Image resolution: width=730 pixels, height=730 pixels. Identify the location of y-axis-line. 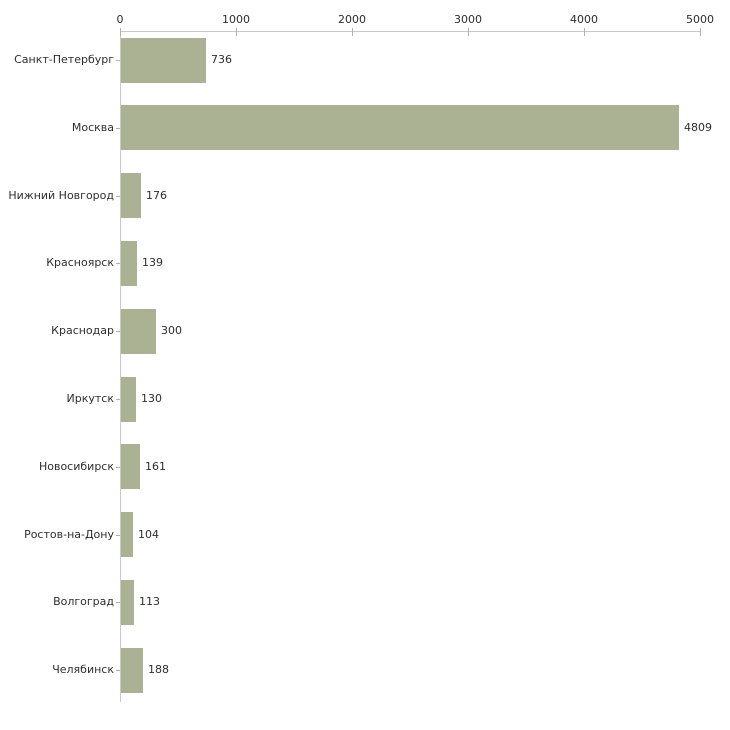
(120, 366).